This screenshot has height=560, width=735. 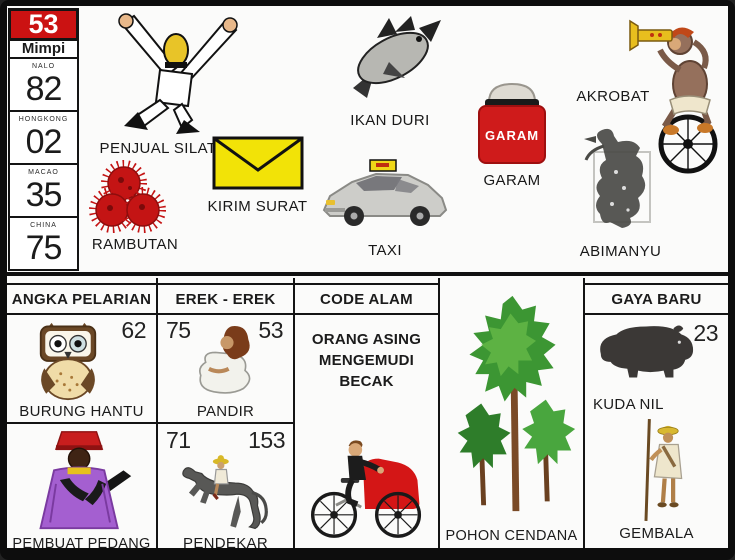 I want to click on cell-number-right: 53, so click(x=270, y=330).